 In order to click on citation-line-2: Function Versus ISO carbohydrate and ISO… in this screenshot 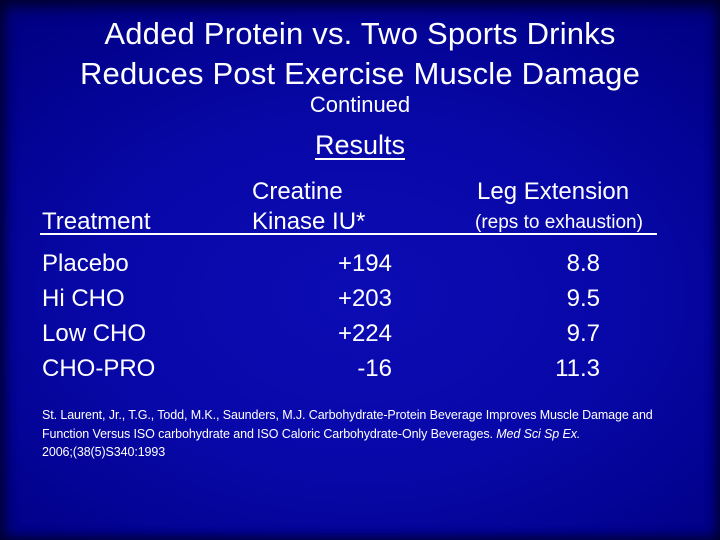, I will do `click(311, 433)`.